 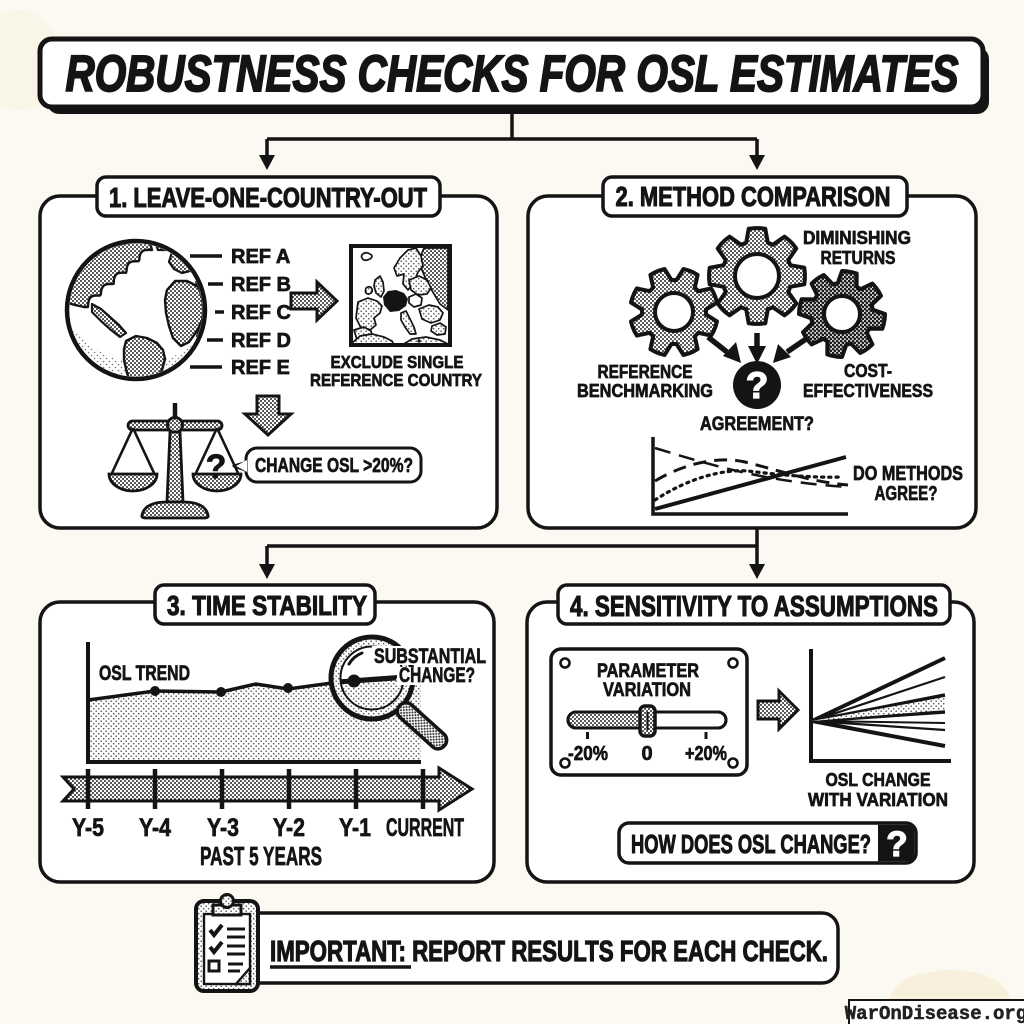 I want to click on svg-text: Y-3, so click(x=223, y=828).